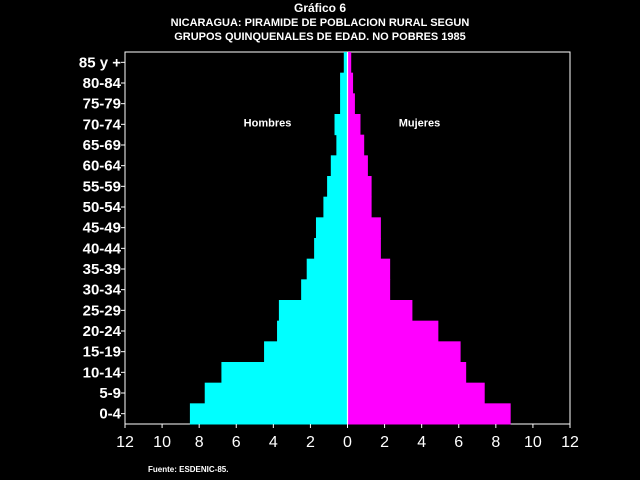 Image resolution: width=640 pixels, height=480 pixels. Describe the element at coordinates (495, 442) in the screenshot. I see `x-tick-label-10: 8` at that location.